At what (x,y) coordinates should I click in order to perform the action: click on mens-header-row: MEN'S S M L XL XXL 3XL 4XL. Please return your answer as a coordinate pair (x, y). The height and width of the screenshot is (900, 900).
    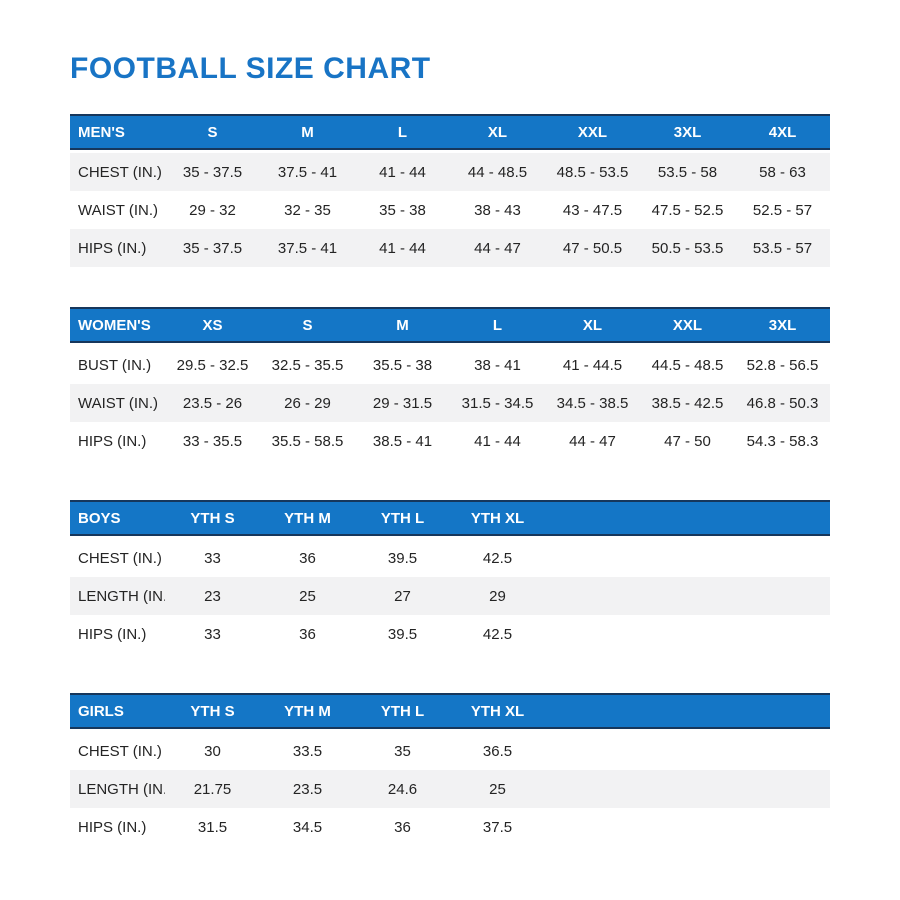
    Looking at the image, I should click on (450, 132).